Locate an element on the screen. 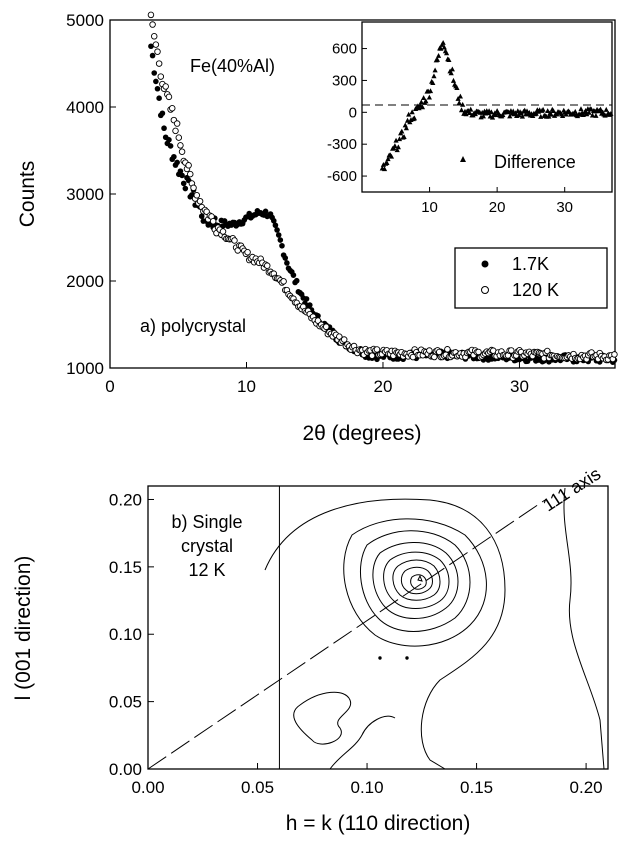 The width and height of the screenshot is (636, 844). inset-data-points is located at coordinates (496, 106).